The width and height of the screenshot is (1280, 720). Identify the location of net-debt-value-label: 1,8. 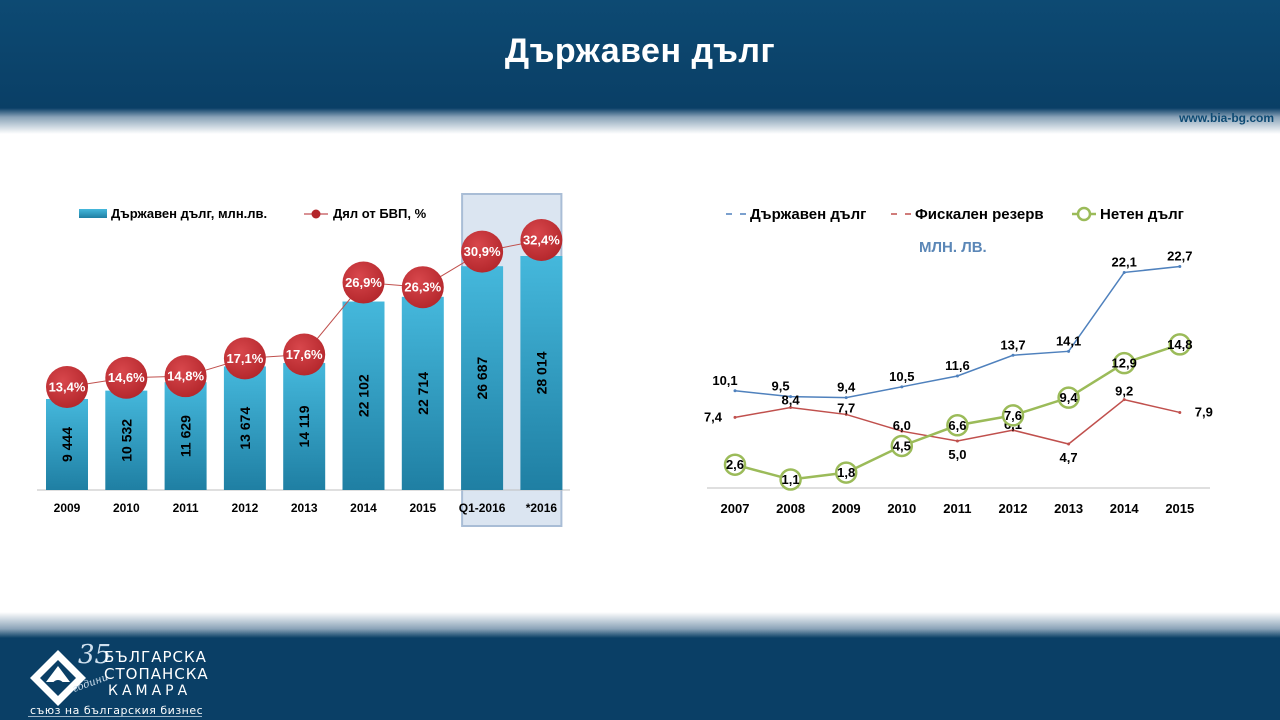
(846, 472).